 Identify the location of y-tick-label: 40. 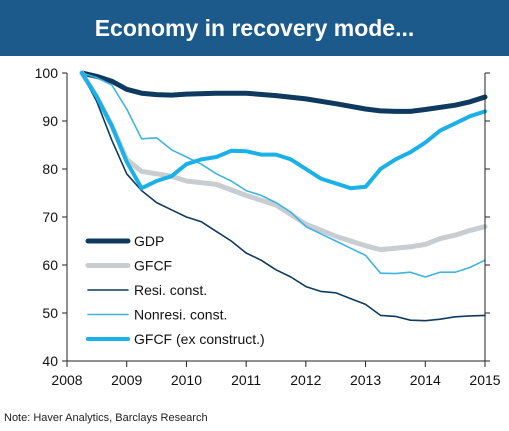
(50, 361).